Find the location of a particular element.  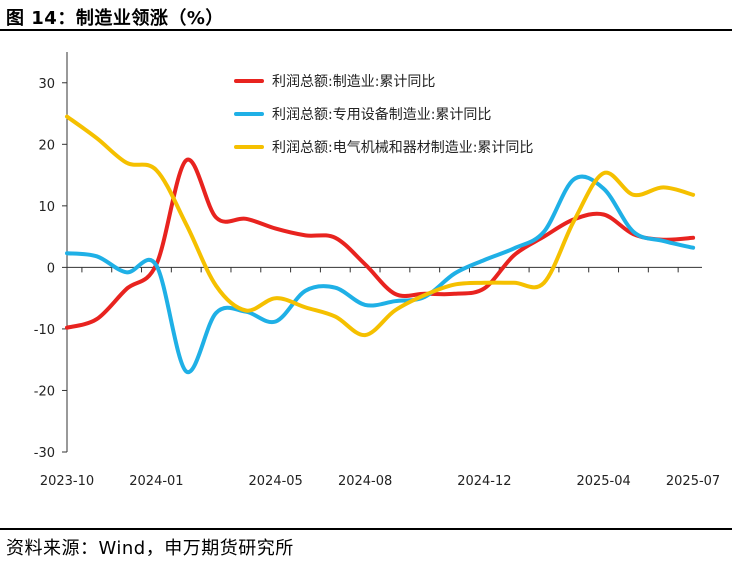

y-tick-label: -10 is located at coordinates (44, 330).